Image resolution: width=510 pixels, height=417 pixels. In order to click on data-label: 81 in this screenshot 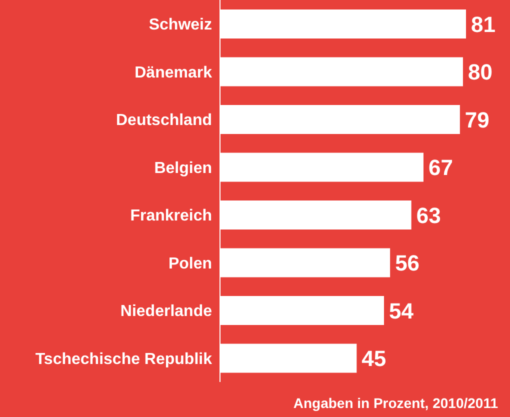, I will do `click(483, 24)`.